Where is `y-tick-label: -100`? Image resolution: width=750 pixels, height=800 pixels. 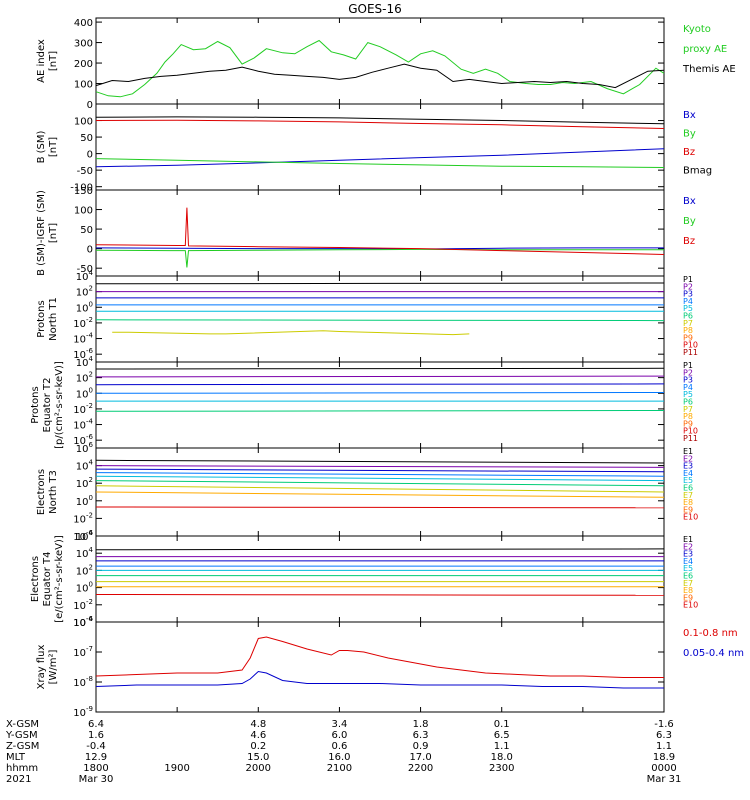 y-tick-label: -100 is located at coordinates (81, 188).